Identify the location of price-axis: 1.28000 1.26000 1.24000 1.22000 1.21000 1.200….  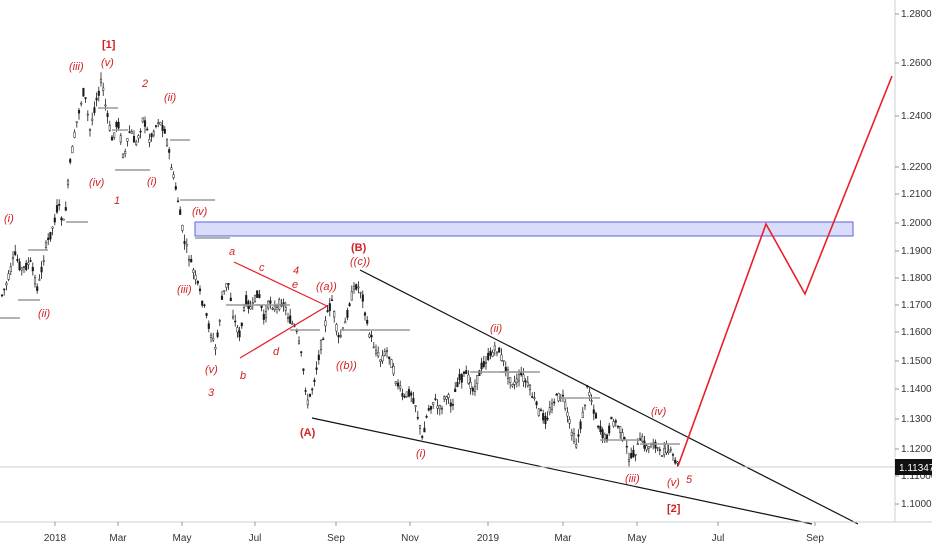
(913, 259).